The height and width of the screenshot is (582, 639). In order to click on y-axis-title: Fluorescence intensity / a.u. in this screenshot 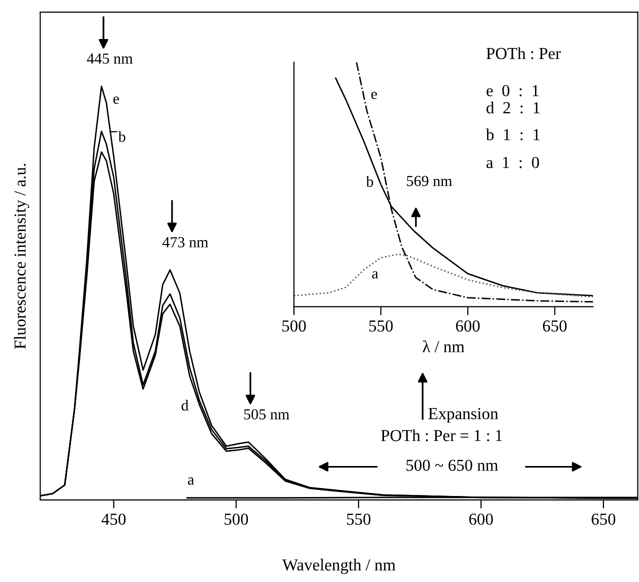, I will do `click(22, 256)`.